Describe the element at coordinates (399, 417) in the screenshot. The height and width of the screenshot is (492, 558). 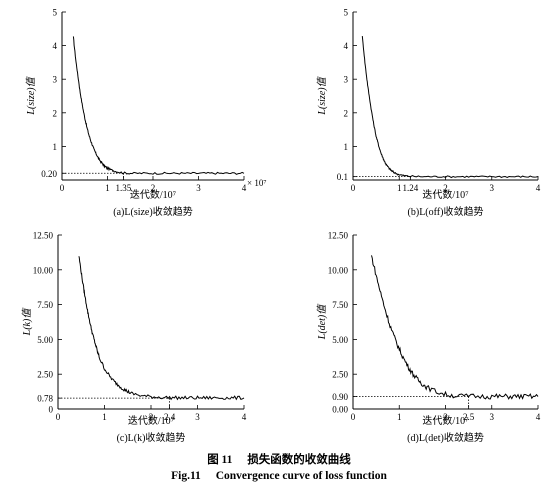
I see `panel-d-x-tick-label: 1` at that location.